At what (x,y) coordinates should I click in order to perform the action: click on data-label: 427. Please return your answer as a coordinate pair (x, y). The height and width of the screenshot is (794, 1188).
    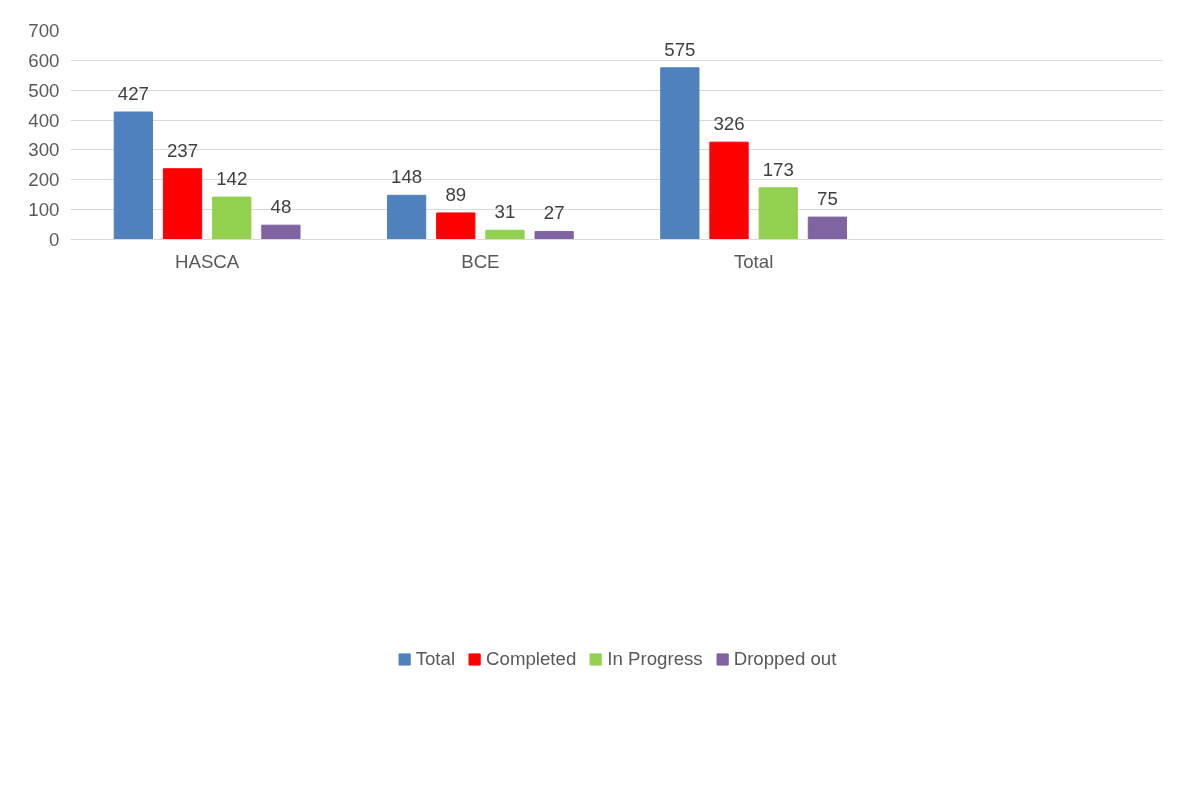
    Looking at the image, I should click on (133, 94).